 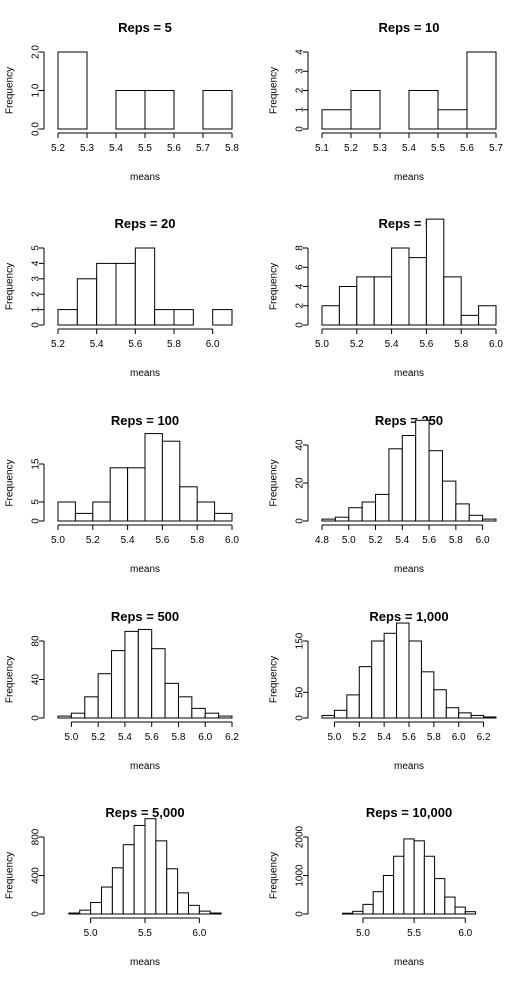 I want to click on x-tick-label: 4.8, so click(x=322, y=540).